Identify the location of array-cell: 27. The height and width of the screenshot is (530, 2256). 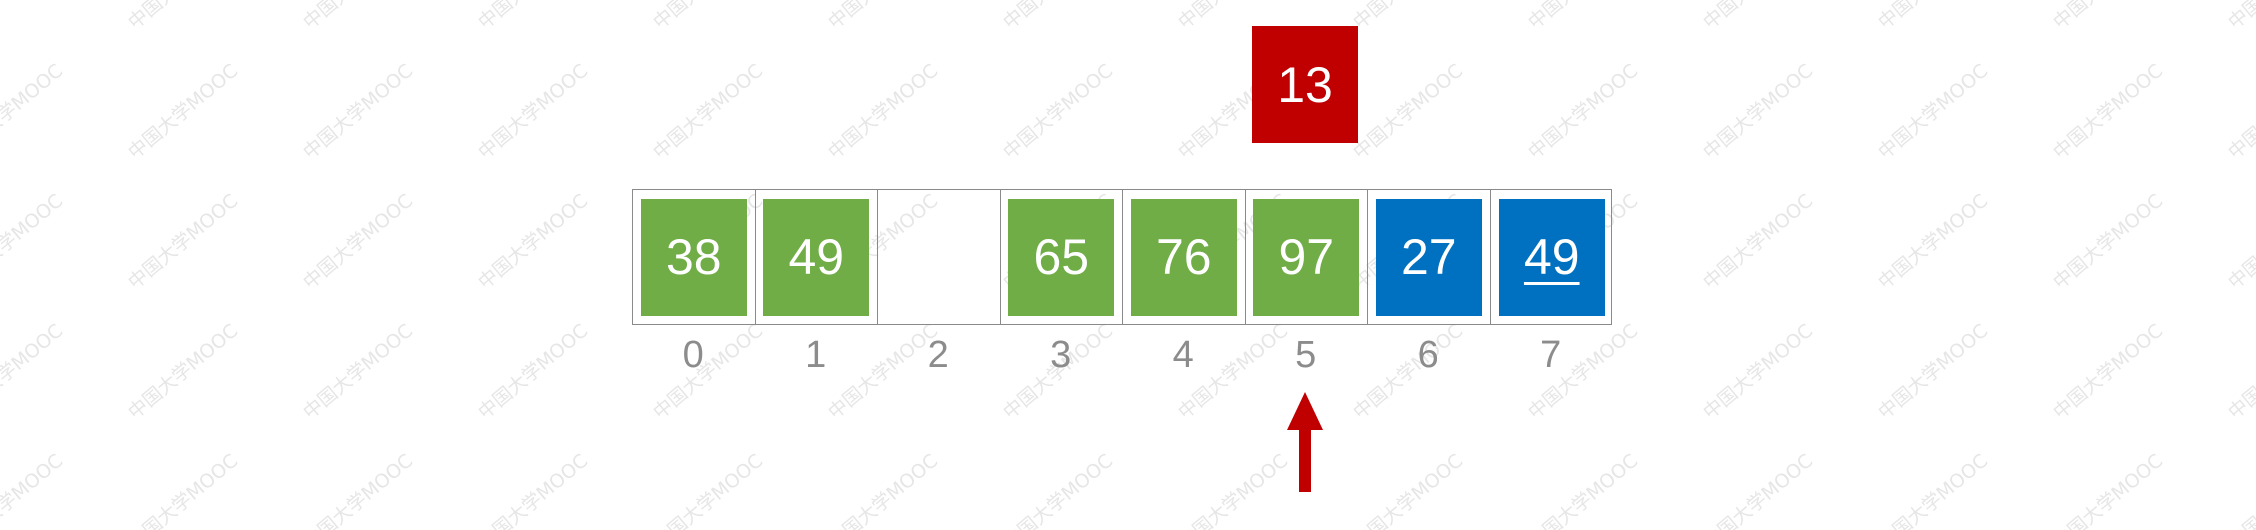
(1429, 257).